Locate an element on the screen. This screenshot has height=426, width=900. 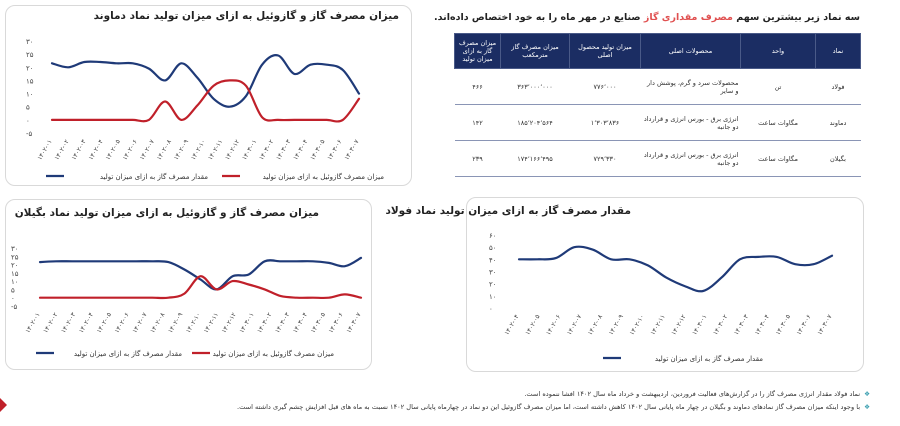
y-tick-label: -۵ is located at coordinates (29, 134).